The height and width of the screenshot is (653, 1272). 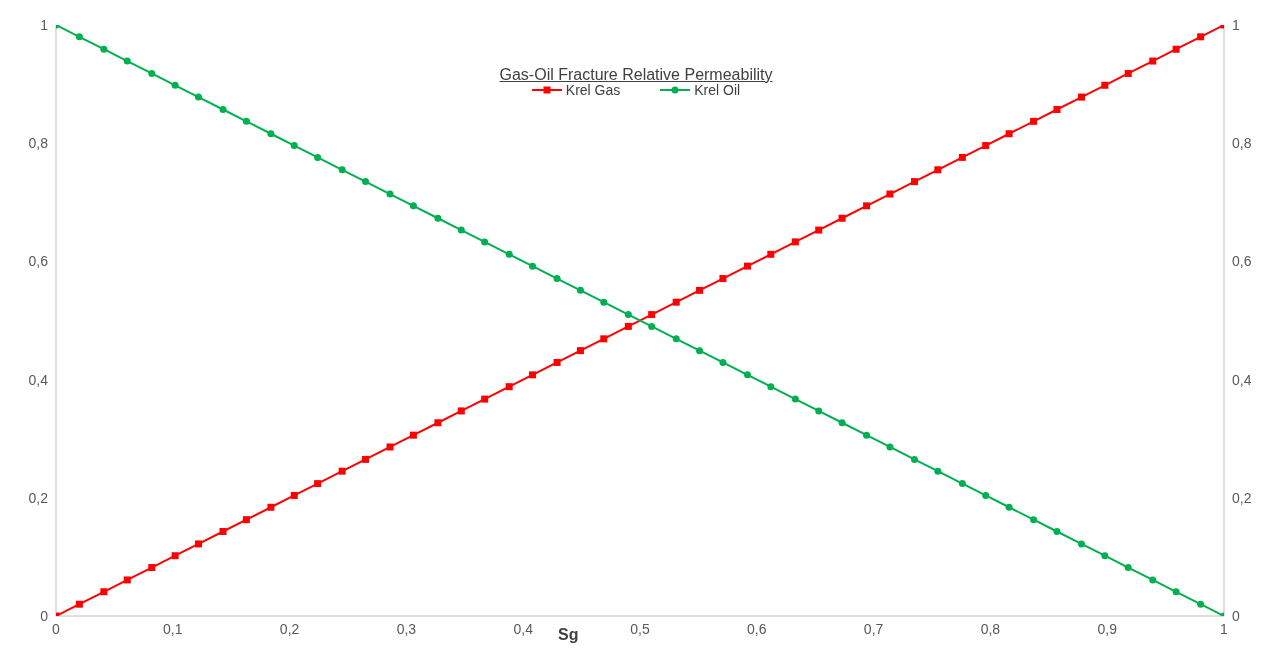 I want to click on y-tick-label: 0,4, so click(x=38, y=379).